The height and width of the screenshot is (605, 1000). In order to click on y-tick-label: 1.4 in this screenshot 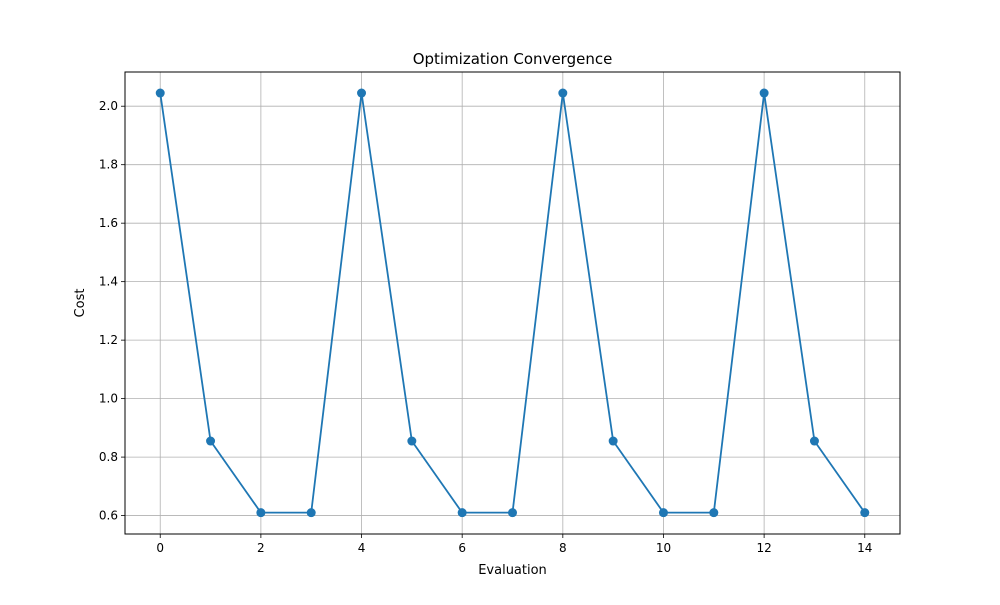, I will do `click(108, 282)`.